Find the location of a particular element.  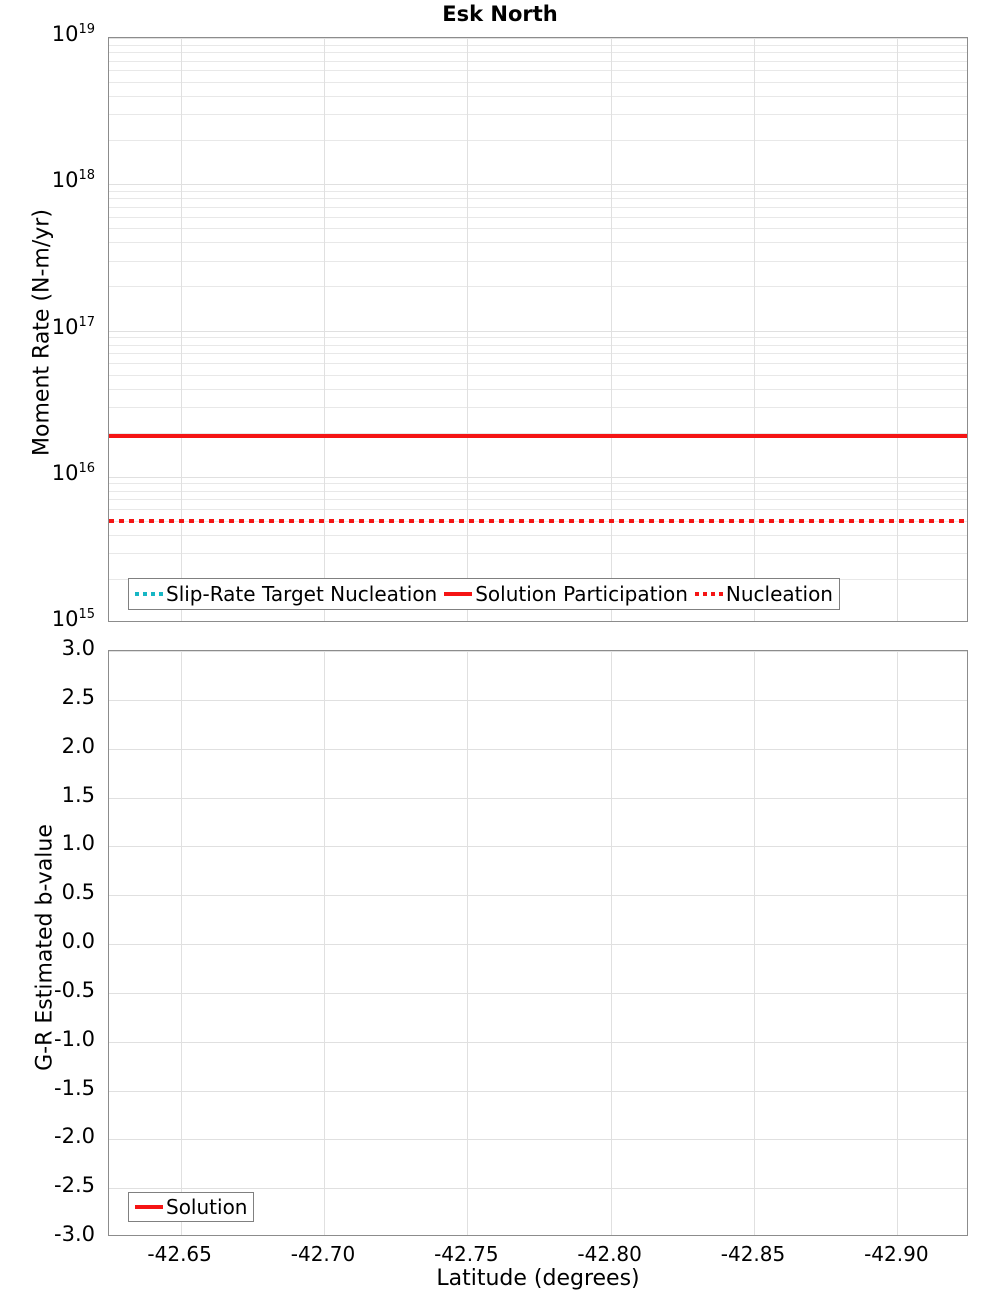

y-tick-label-top: 1015 is located at coordinates (73, 619).